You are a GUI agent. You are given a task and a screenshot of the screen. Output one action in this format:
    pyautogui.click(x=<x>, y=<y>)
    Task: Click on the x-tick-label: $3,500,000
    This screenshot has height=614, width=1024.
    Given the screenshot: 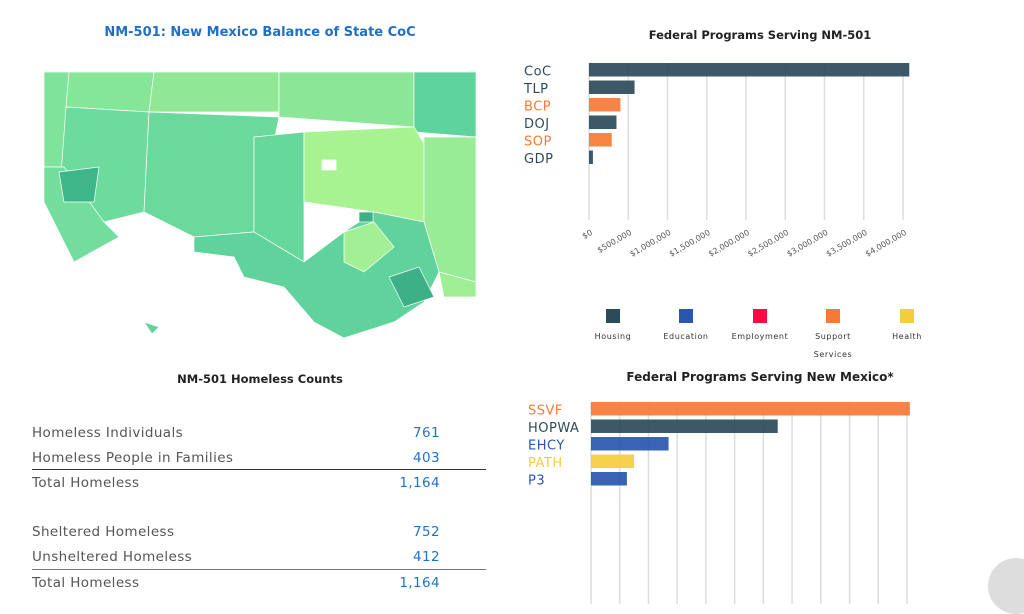 What is the action you would take?
    pyautogui.click(x=847, y=243)
    